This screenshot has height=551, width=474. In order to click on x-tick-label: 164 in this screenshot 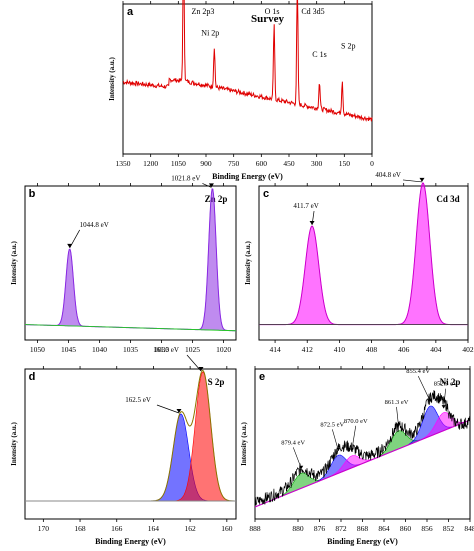, I will do `click(154, 528)`.